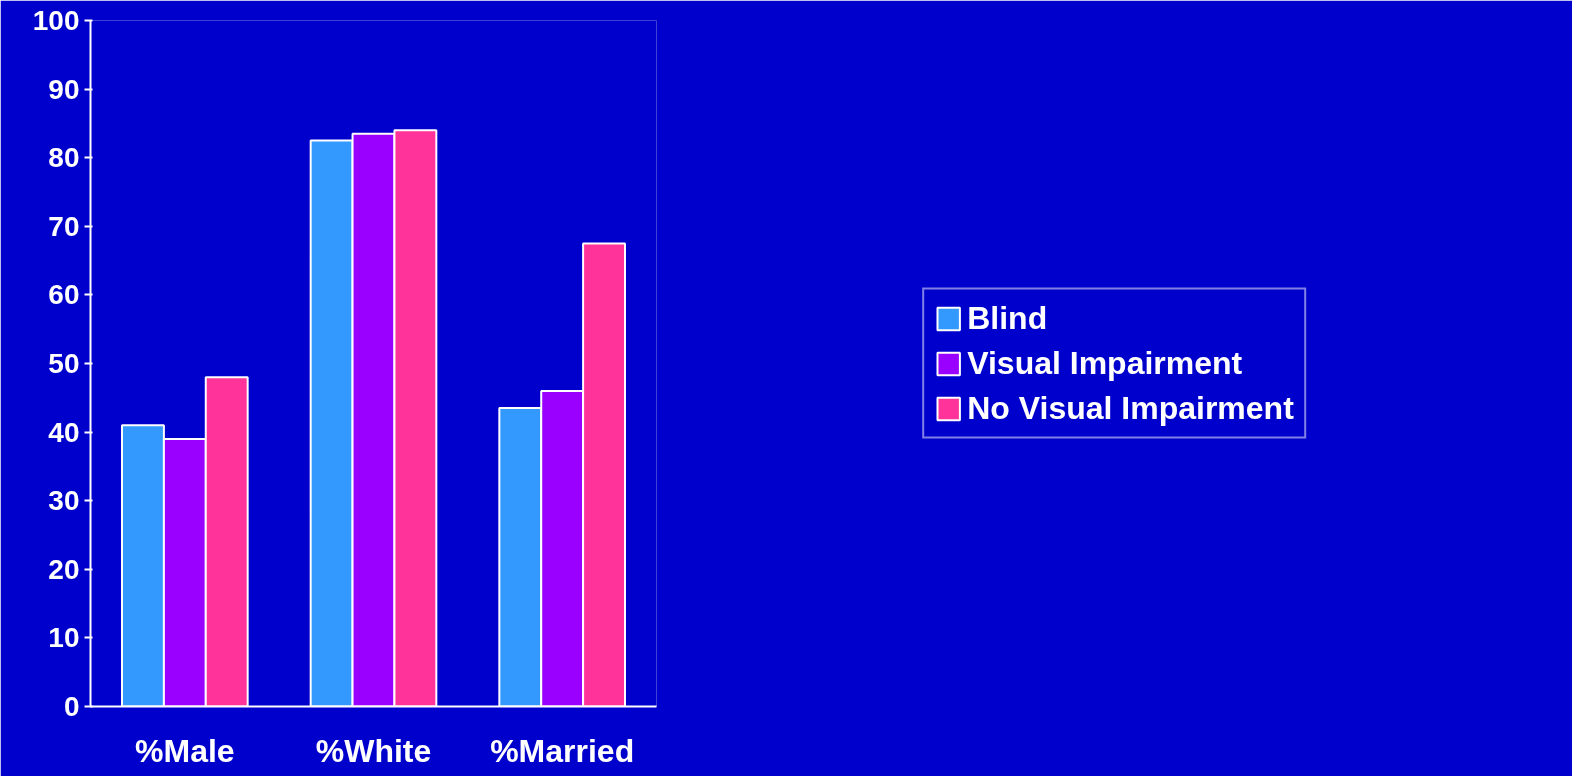 This screenshot has width=1572, height=776. What do you see at coordinates (64, 638) in the screenshot?
I see `y-tick-label: 10` at bounding box center [64, 638].